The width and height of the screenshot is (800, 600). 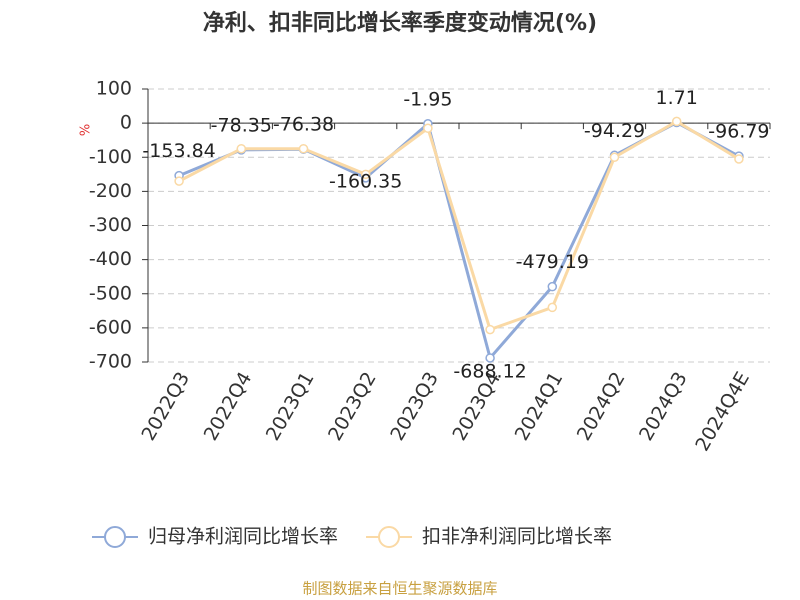 What do you see at coordinates (110, 191) in the screenshot?
I see `y-tick-label: -200` at bounding box center [110, 191].